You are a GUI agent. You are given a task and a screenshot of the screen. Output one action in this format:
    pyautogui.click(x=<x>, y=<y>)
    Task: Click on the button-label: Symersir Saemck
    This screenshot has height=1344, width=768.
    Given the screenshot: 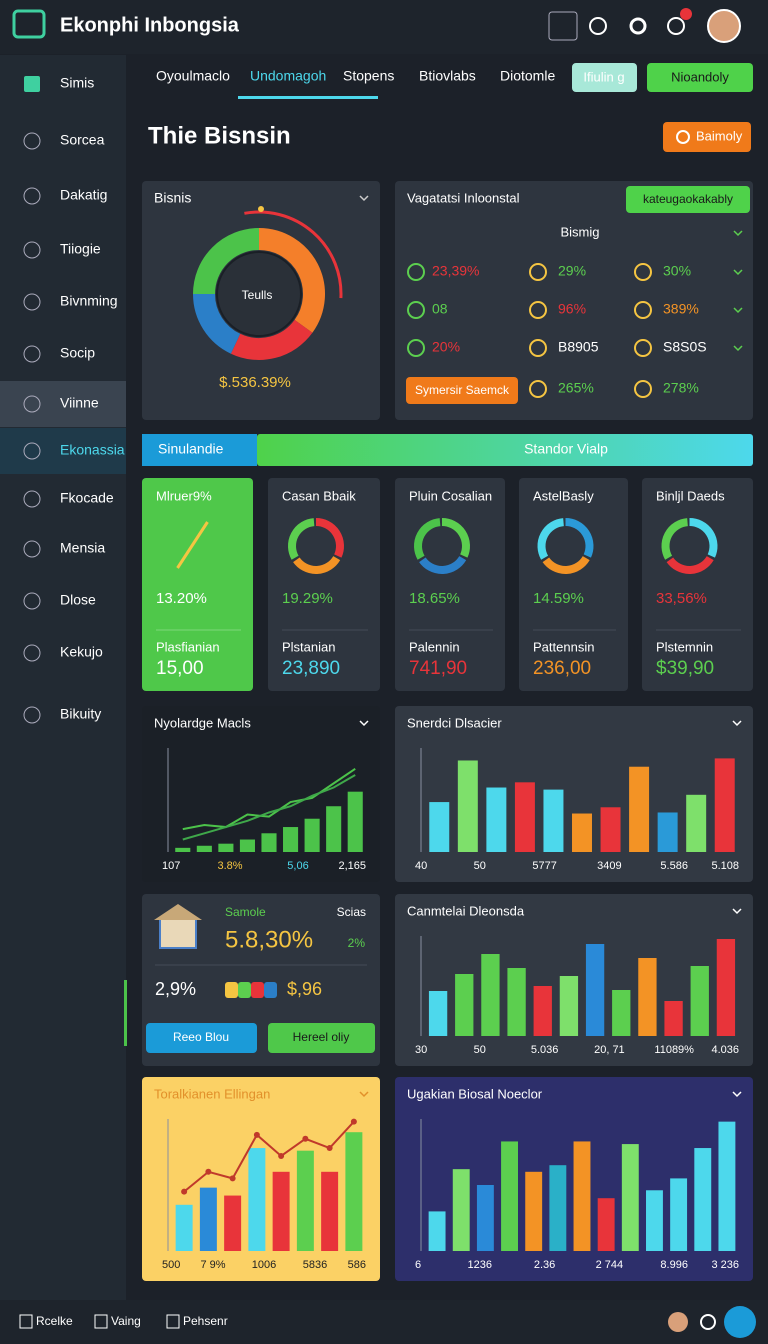 What is the action you would take?
    pyautogui.click(x=462, y=390)
    